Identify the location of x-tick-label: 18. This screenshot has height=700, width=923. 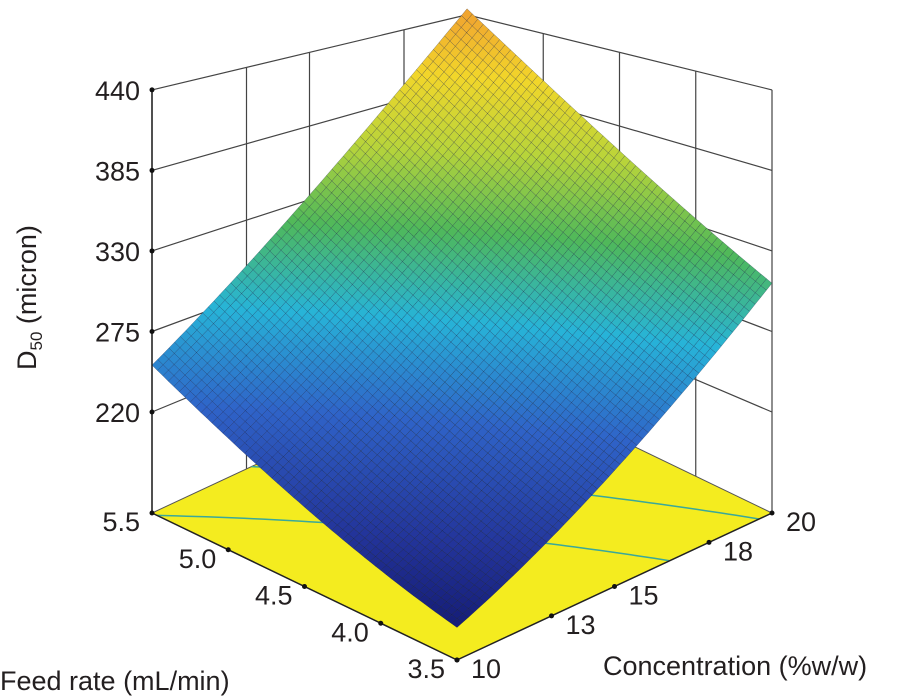
(738, 551).